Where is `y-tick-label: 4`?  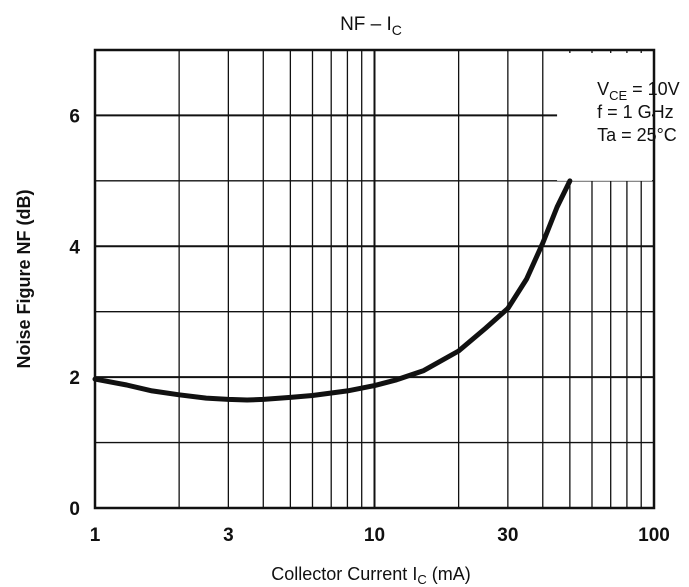
y-tick-label: 4 is located at coordinates (74, 247).